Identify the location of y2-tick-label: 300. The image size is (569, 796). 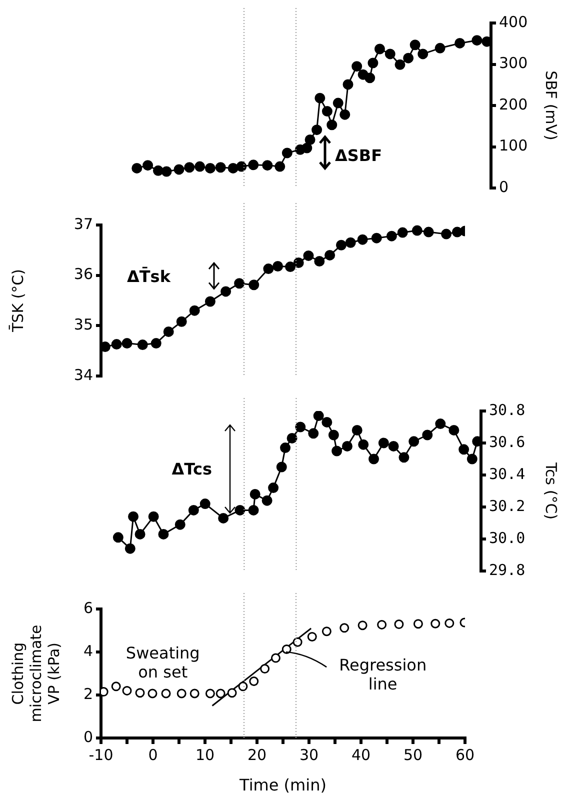
(513, 63).